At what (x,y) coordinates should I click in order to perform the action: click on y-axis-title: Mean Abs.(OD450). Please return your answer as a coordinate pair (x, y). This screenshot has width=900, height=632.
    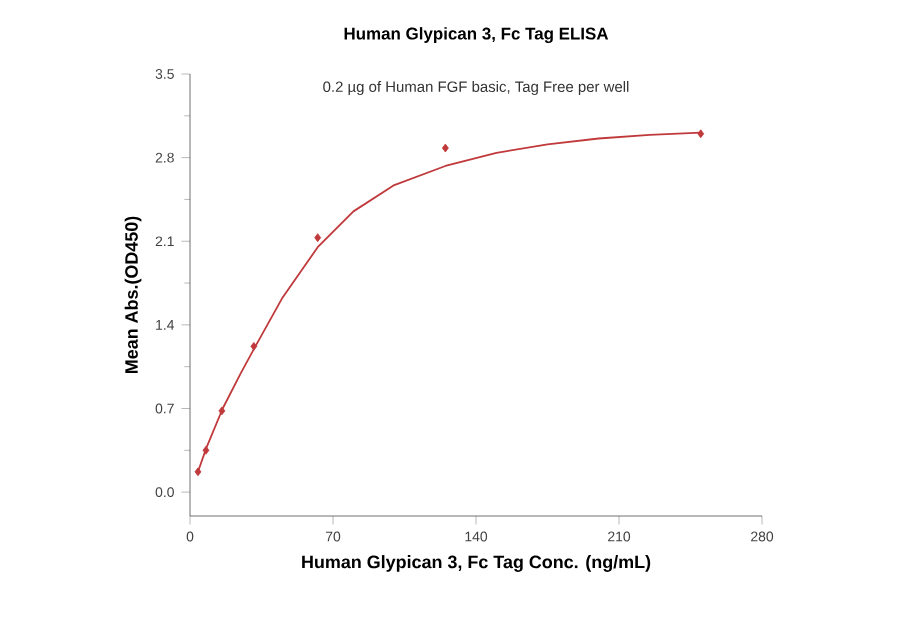
    Looking at the image, I should click on (133, 295).